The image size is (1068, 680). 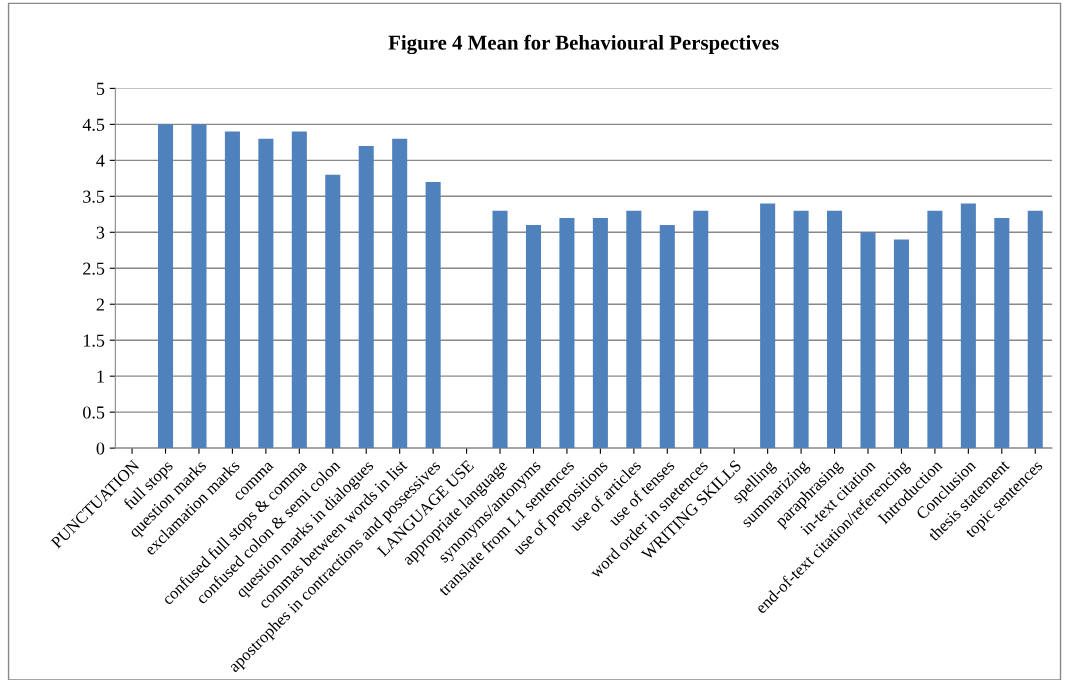 I want to click on y-tick-label: 1, so click(x=100, y=376).